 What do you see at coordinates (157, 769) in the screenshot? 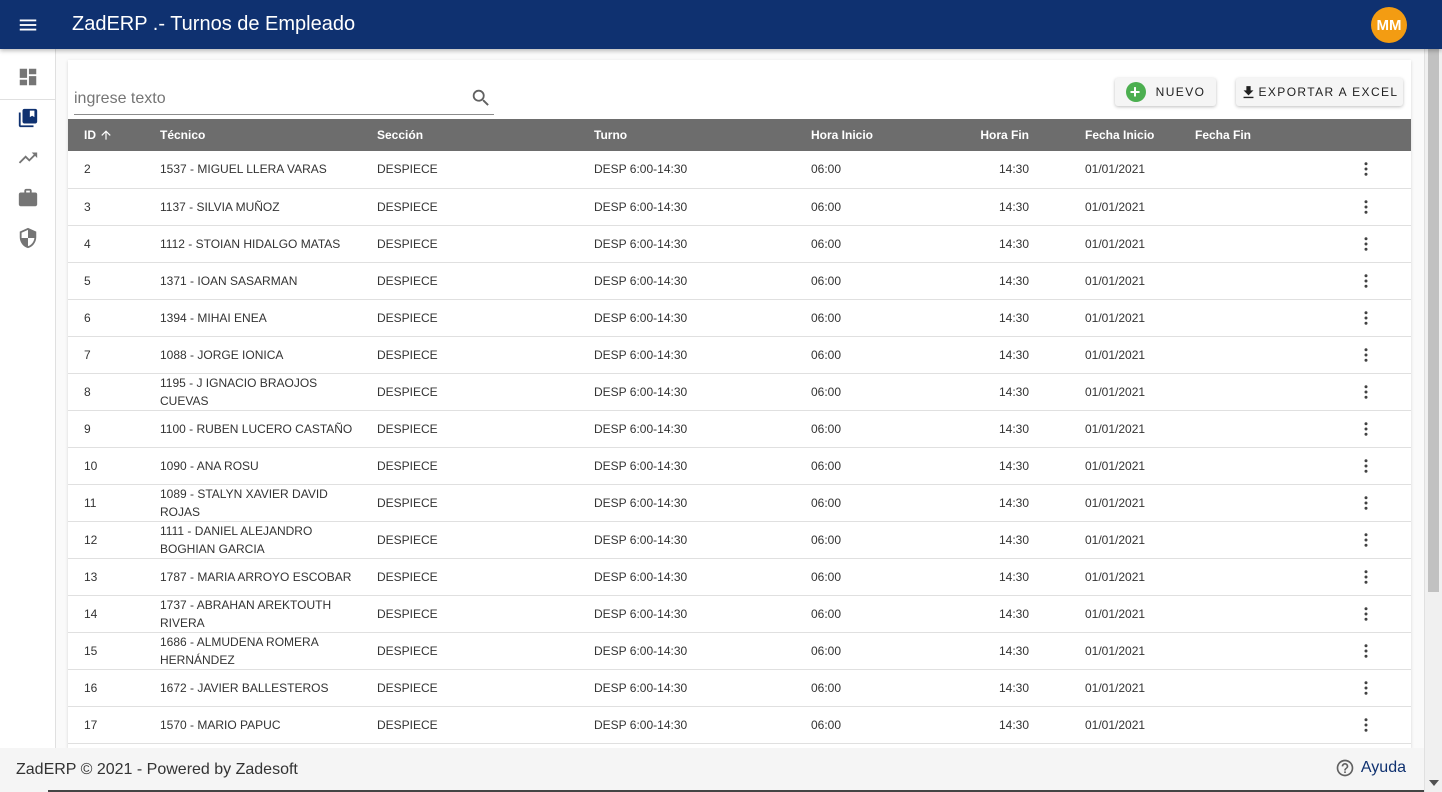
I see `footer-copyright: ZadERP © 2021 - Powered by Zadesoft` at bounding box center [157, 769].